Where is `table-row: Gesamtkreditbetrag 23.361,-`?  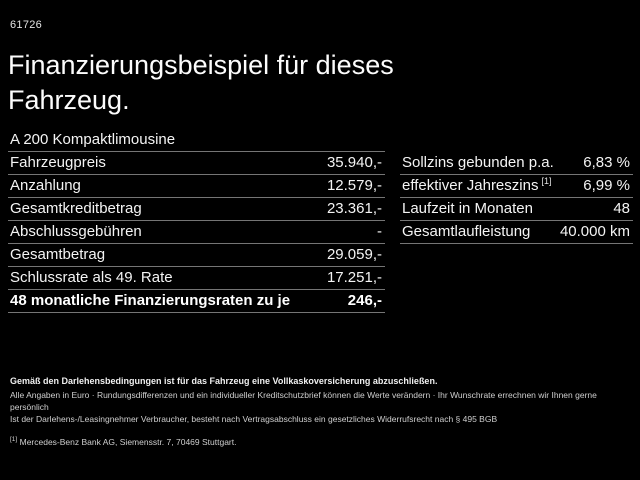 table-row: Gesamtkreditbetrag 23.361,- is located at coordinates (196, 209).